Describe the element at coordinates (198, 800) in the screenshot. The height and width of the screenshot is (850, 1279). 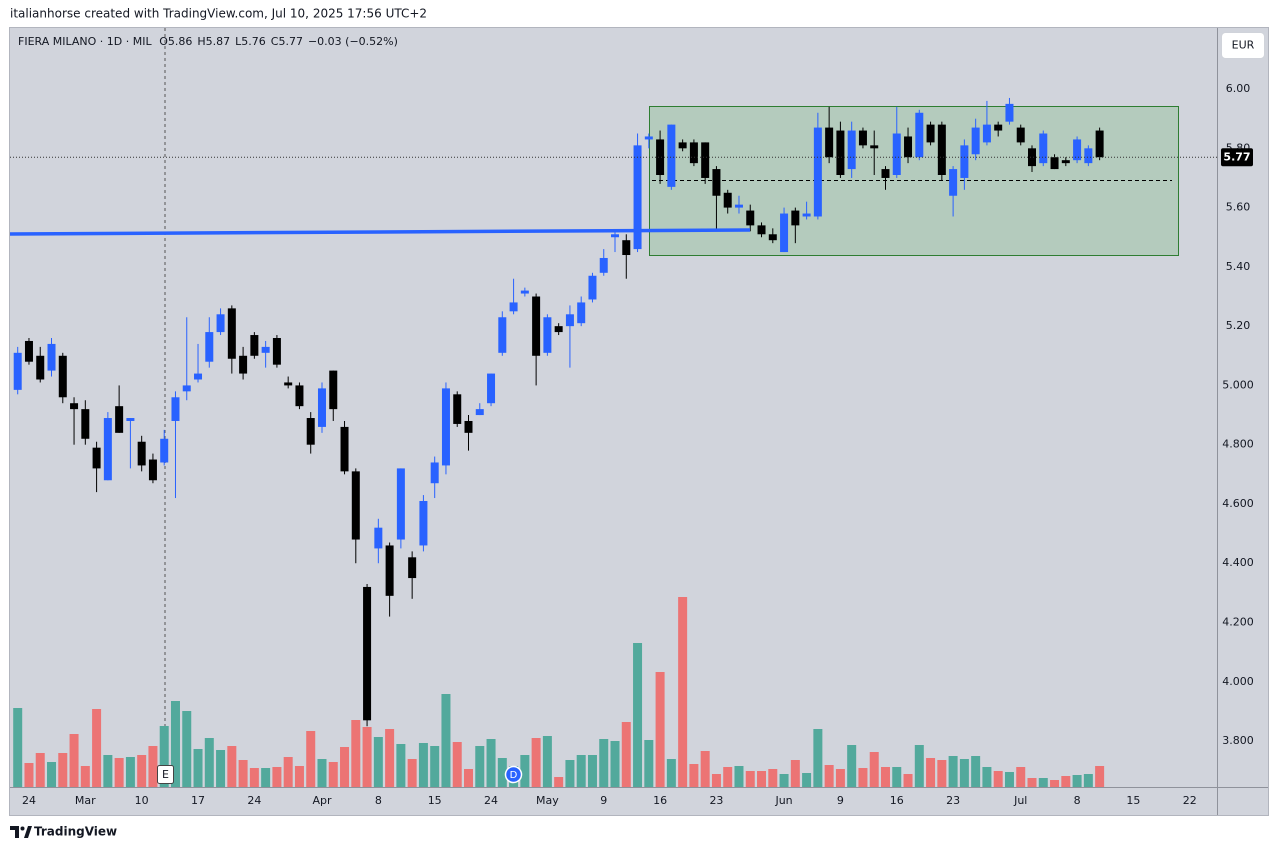
I see `x-tick-label: 17` at that location.